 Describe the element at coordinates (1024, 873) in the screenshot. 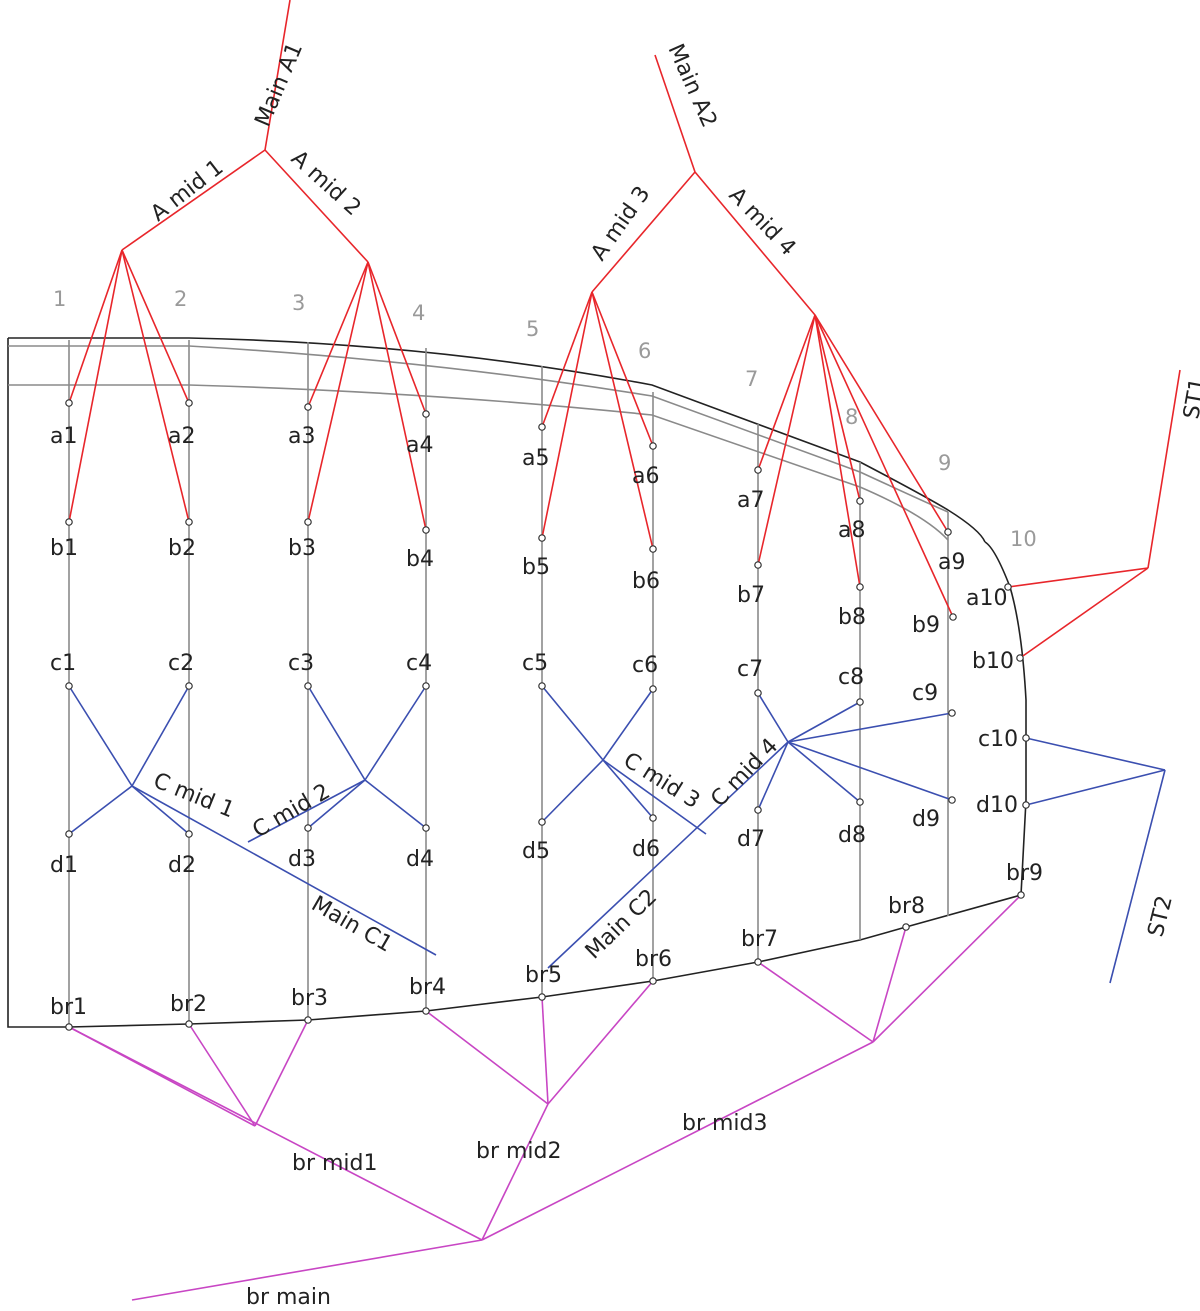

I see `node-label-br9: br9` at that location.